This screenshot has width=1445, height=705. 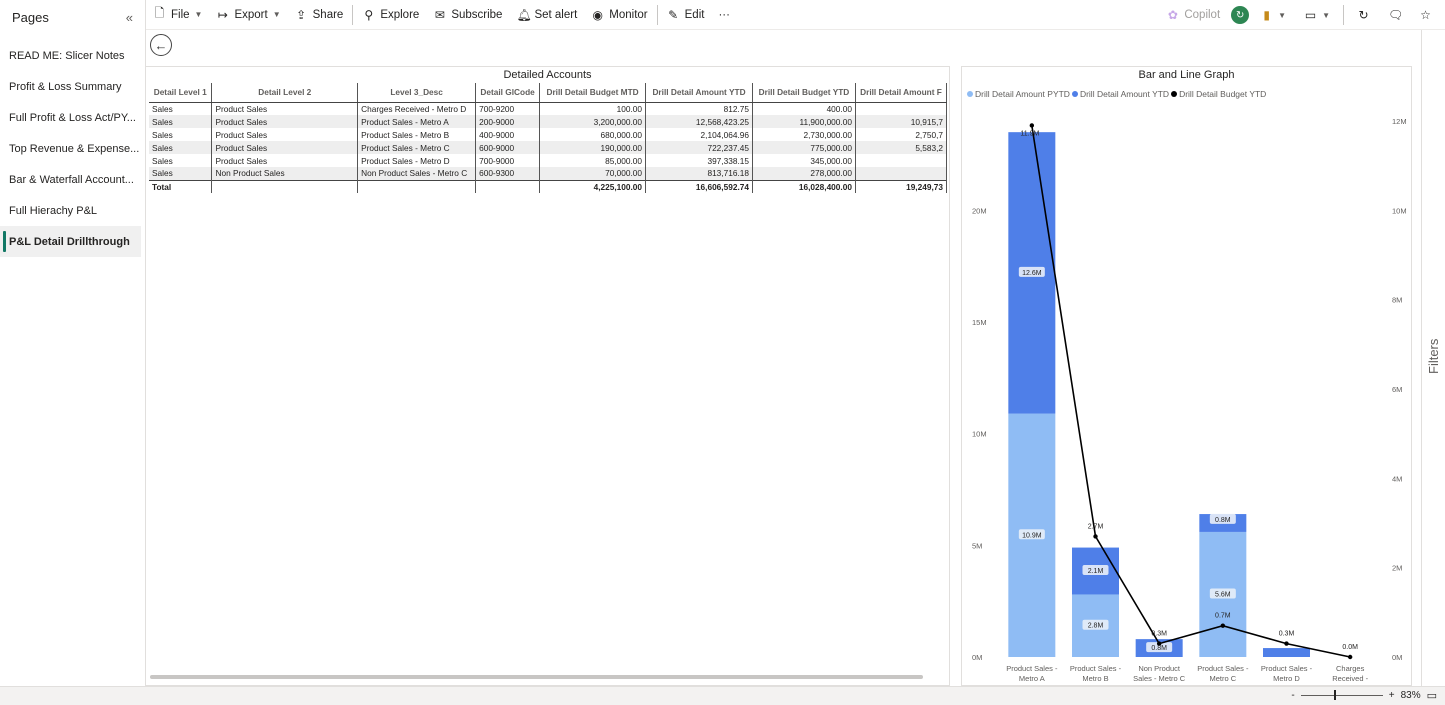 What do you see at coordinates (673, 14) in the screenshot?
I see `pencil-icon: ✎` at bounding box center [673, 14].